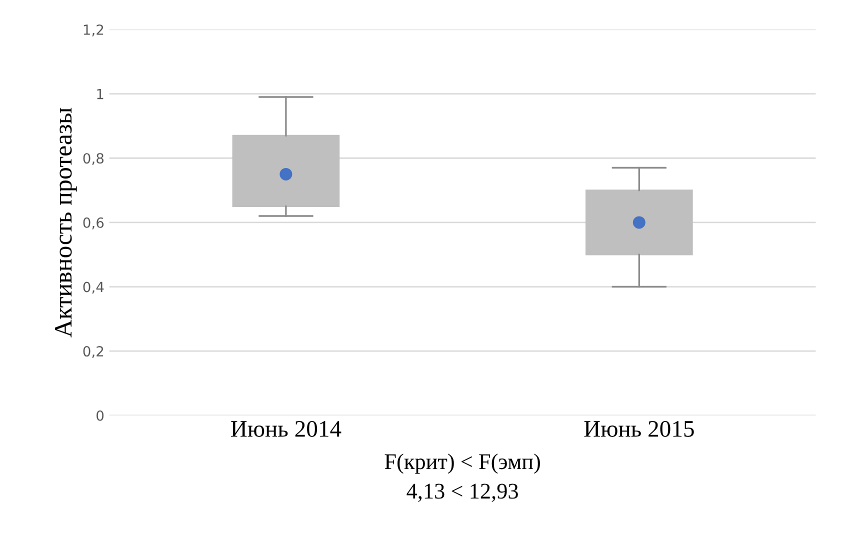 Image resolution: width=841 pixels, height=536 pixels. Describe the element at coordinates (286, 428) in the screenshot. I see `x-tick-label: Июнь 2014` at that location.